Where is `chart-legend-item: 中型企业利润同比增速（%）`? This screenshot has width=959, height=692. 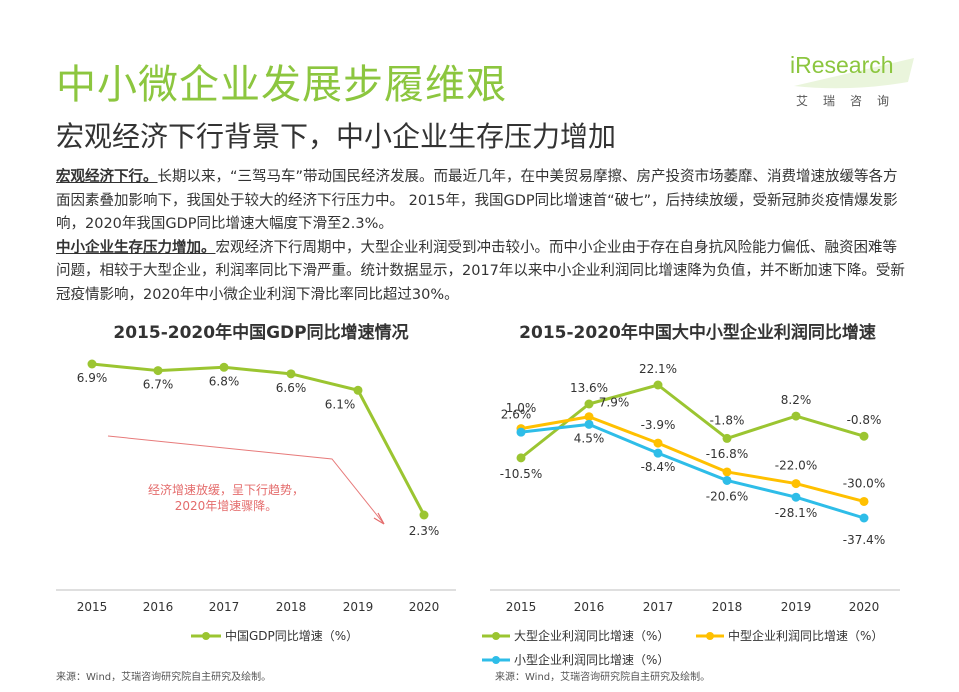 chart-legend-item: 中型企业利润同比增速（%） is located at coordinates (789, 635).